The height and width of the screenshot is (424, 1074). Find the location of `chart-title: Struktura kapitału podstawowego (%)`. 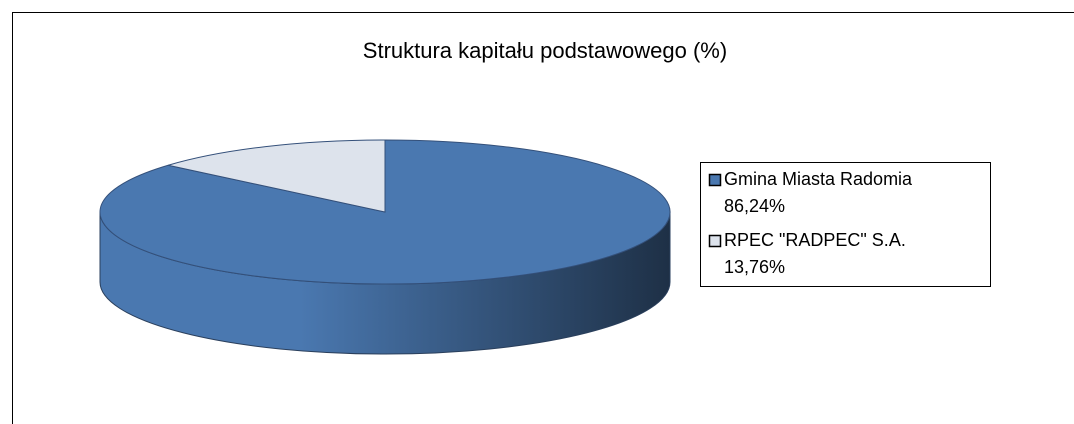

chart-title: Struktura kapitału podstawowego (%) is located at coordinates (545, 50).